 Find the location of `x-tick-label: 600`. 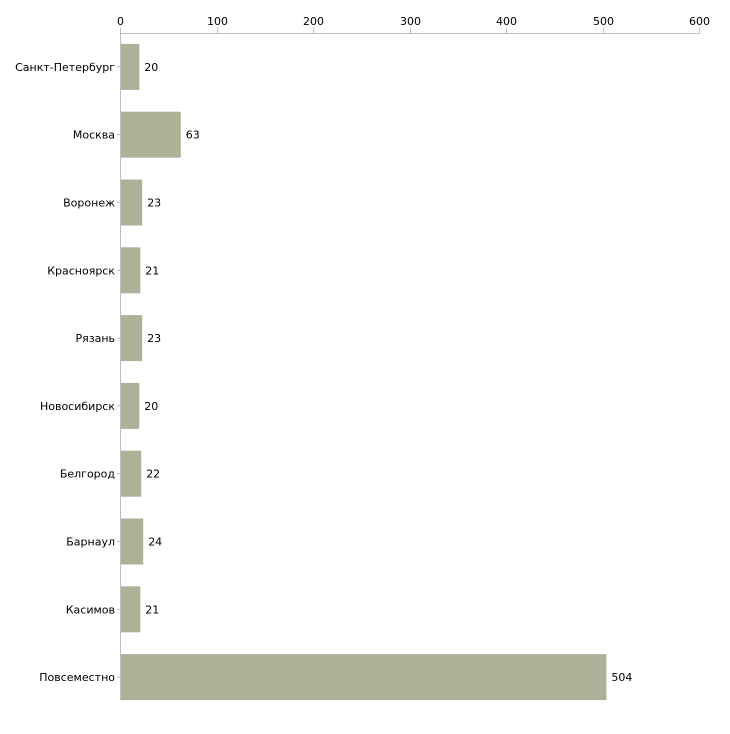

x-tick-label: 600 is located at coordinates (699, 21).